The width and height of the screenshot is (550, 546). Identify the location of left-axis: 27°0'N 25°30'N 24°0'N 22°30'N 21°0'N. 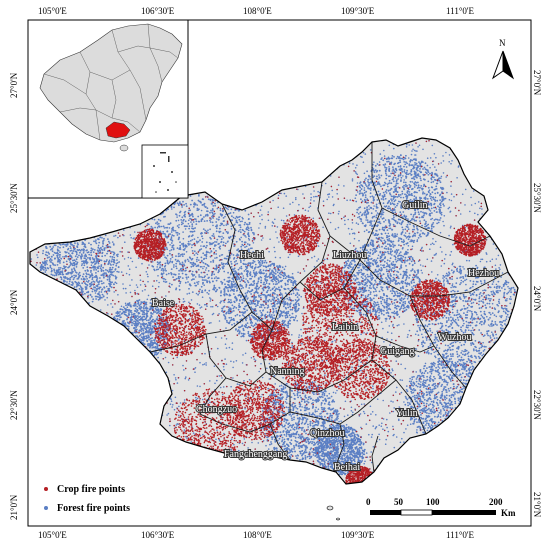
(14, 296).